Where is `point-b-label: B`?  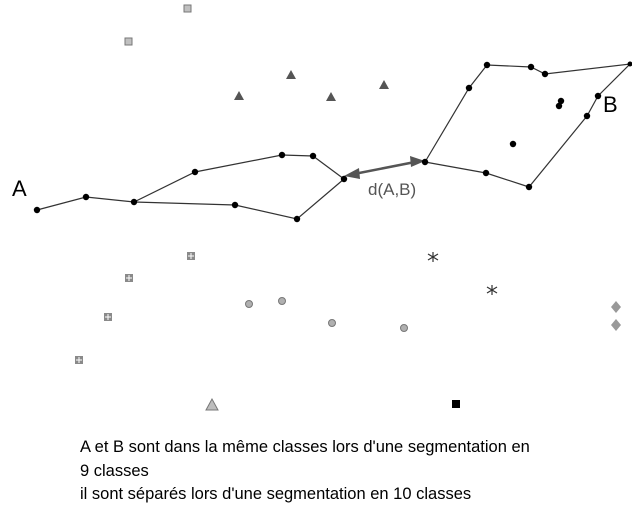
point-b-label: B is located at coordinates (610, 104).